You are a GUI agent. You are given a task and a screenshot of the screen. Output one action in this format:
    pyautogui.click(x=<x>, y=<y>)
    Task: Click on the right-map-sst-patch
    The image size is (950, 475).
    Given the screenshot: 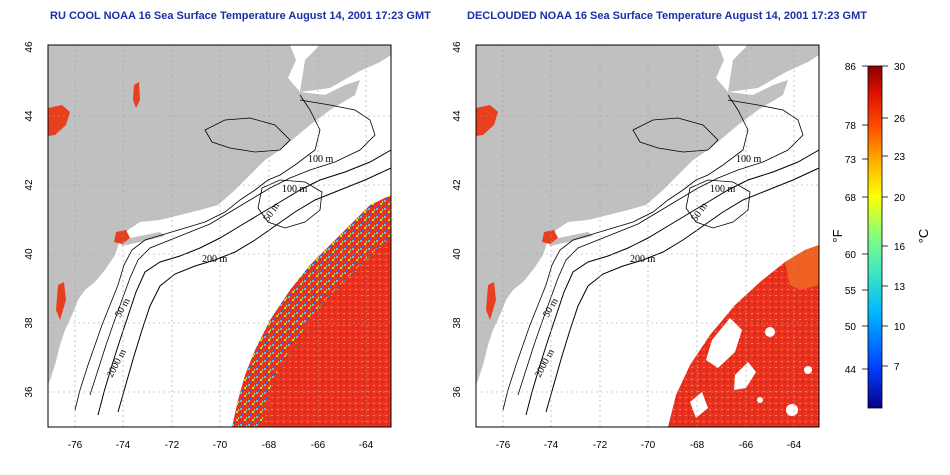 What is the action you would take?
    pyautogui.click(x=550, y=237)
    